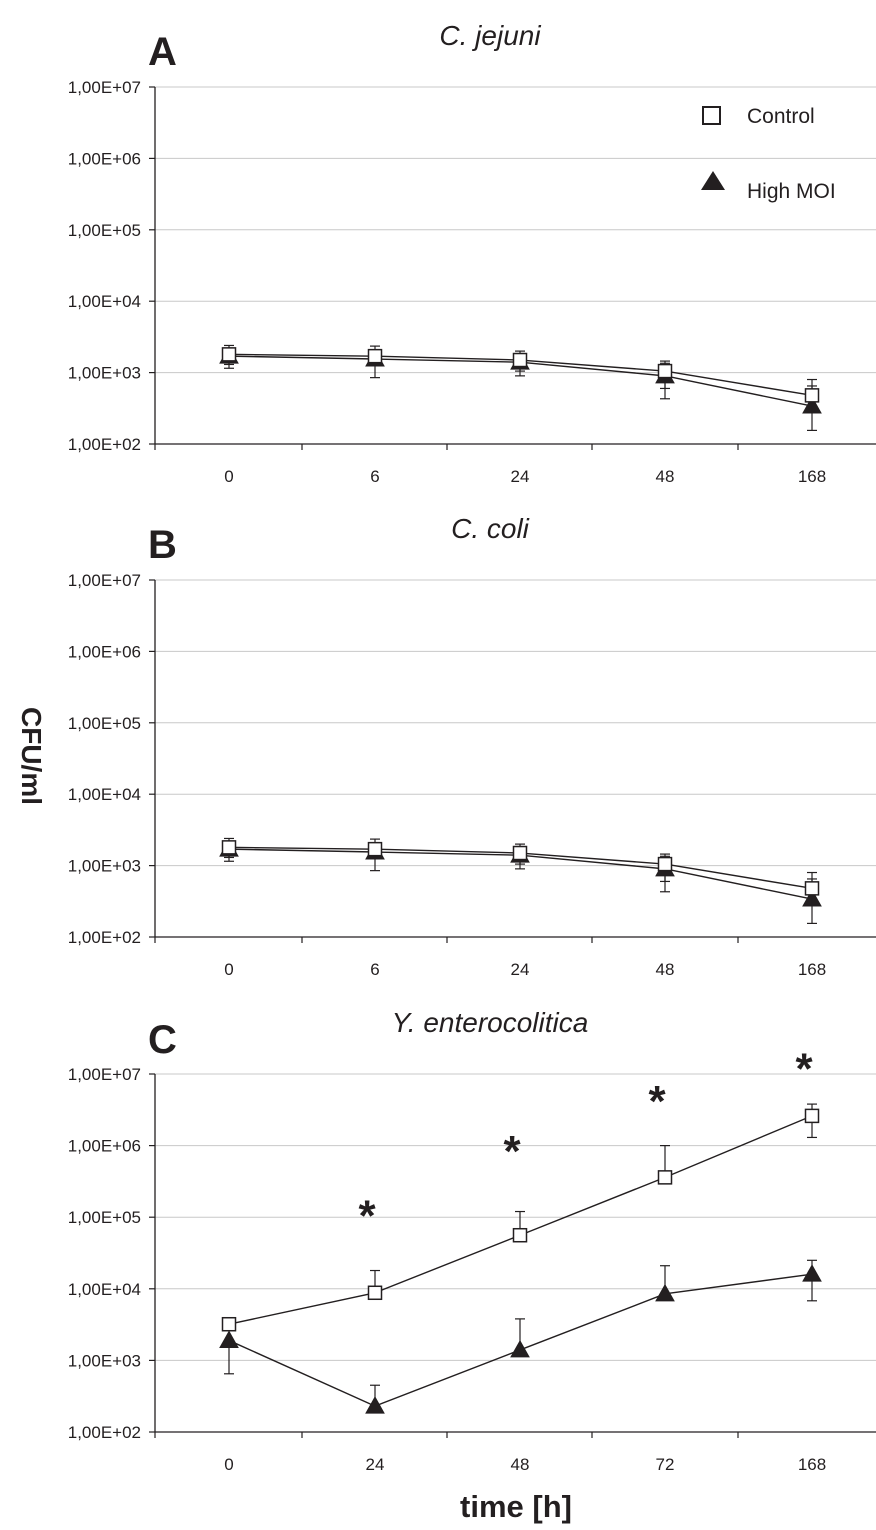  Describe the element at coordinates (713, 180) in the screenshot. I see `legend-marker-high-moi` at that location.